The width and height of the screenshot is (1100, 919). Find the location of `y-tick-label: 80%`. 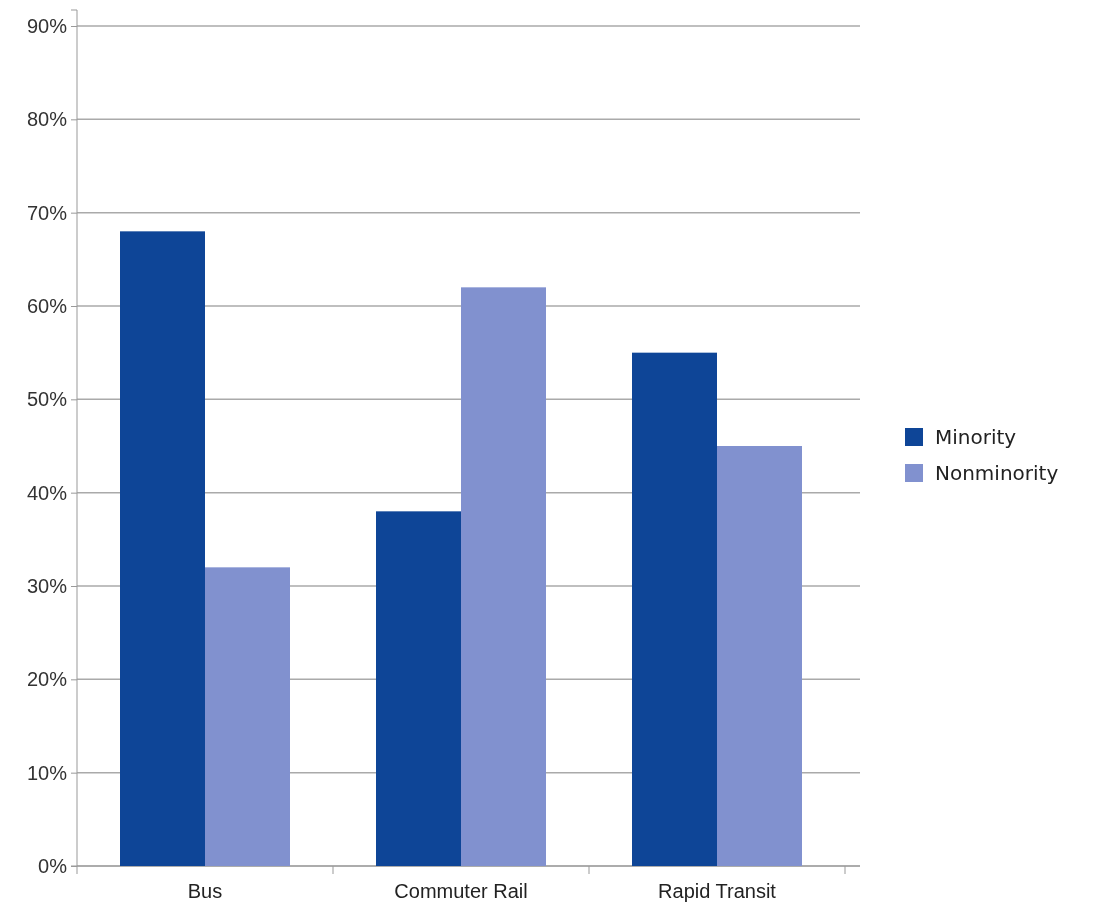

y-tick-label: 80% is located at coordinates (47, 119).